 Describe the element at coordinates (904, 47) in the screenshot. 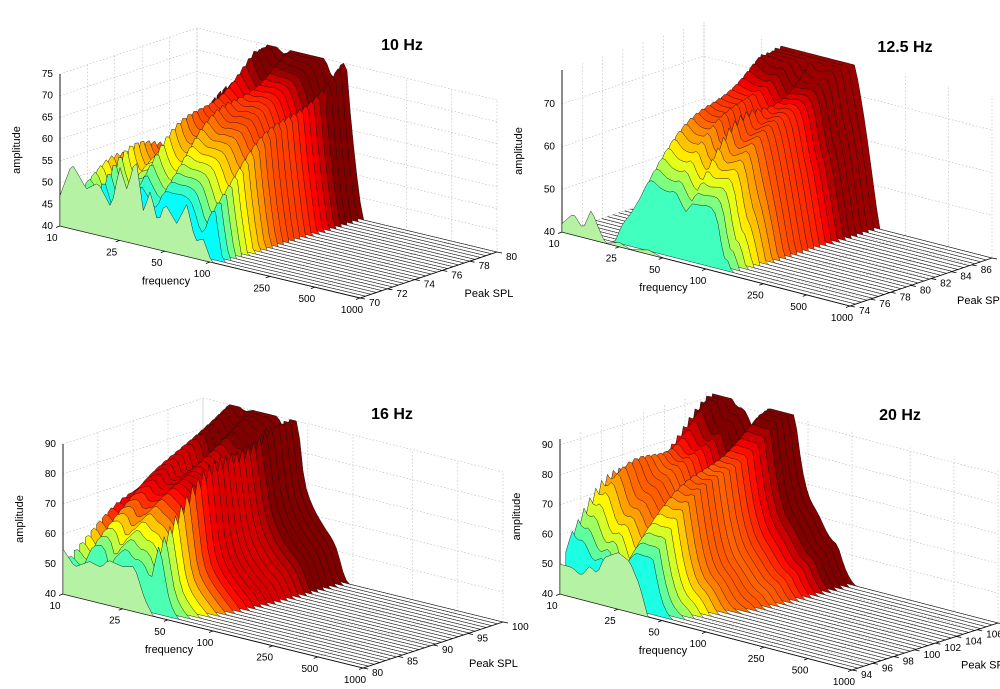

I see `panel-title: 12.5 Hz` at that location.